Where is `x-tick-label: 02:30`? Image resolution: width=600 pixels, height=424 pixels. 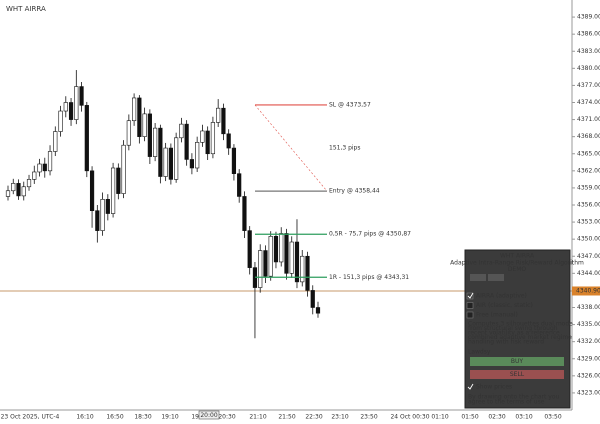
x-tick-label: 02:30 is located at coordinates (496, 417).